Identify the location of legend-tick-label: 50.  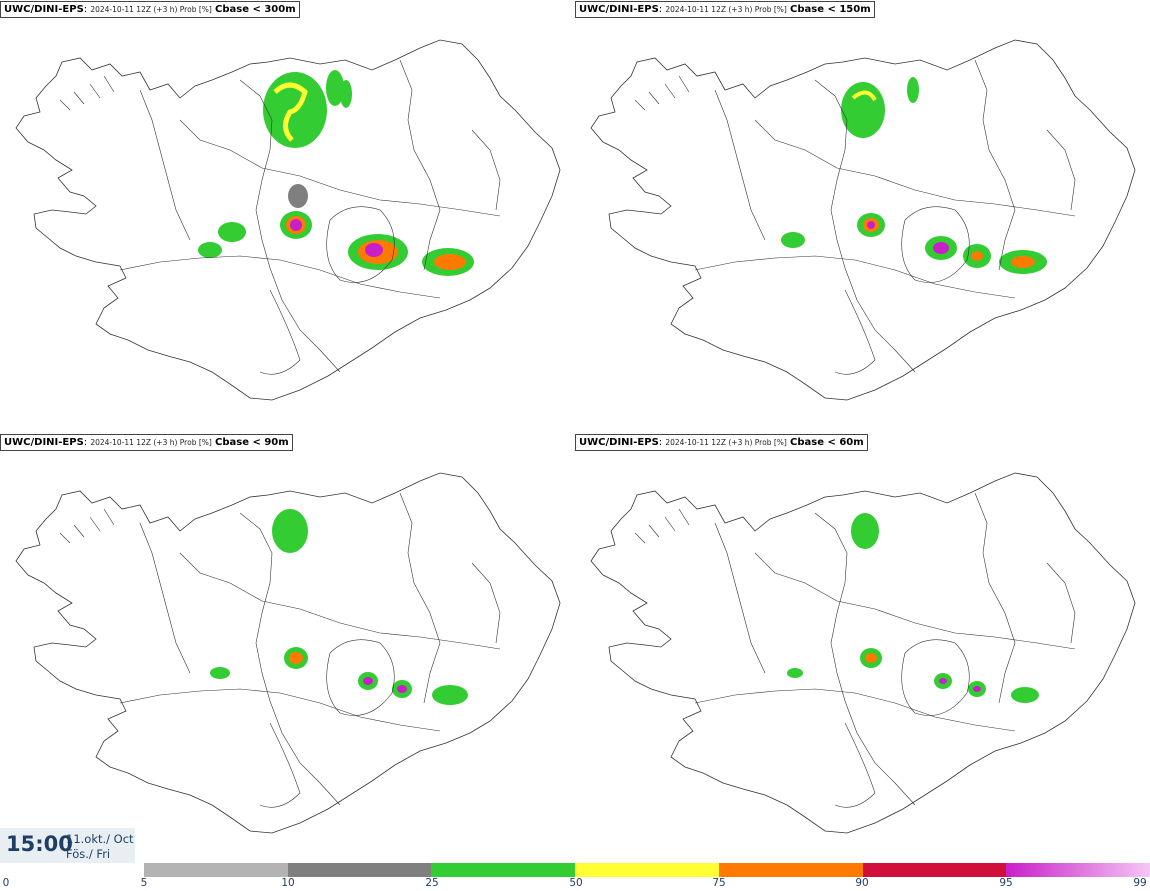
(576, 883).